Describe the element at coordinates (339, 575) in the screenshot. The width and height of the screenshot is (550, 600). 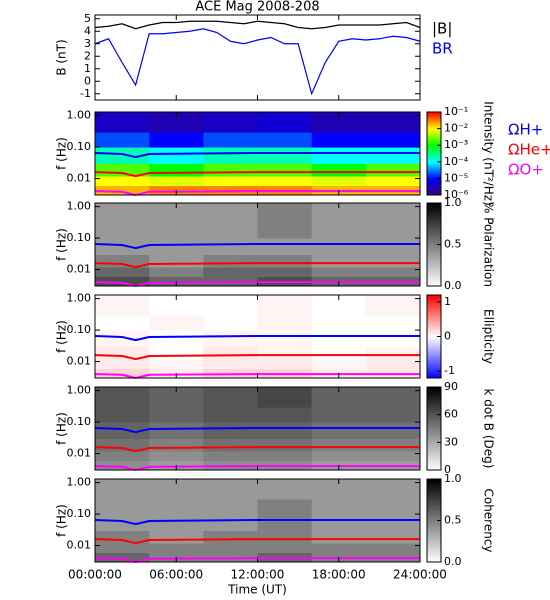
I see `x-tick-label: 18:00:00` at that location.